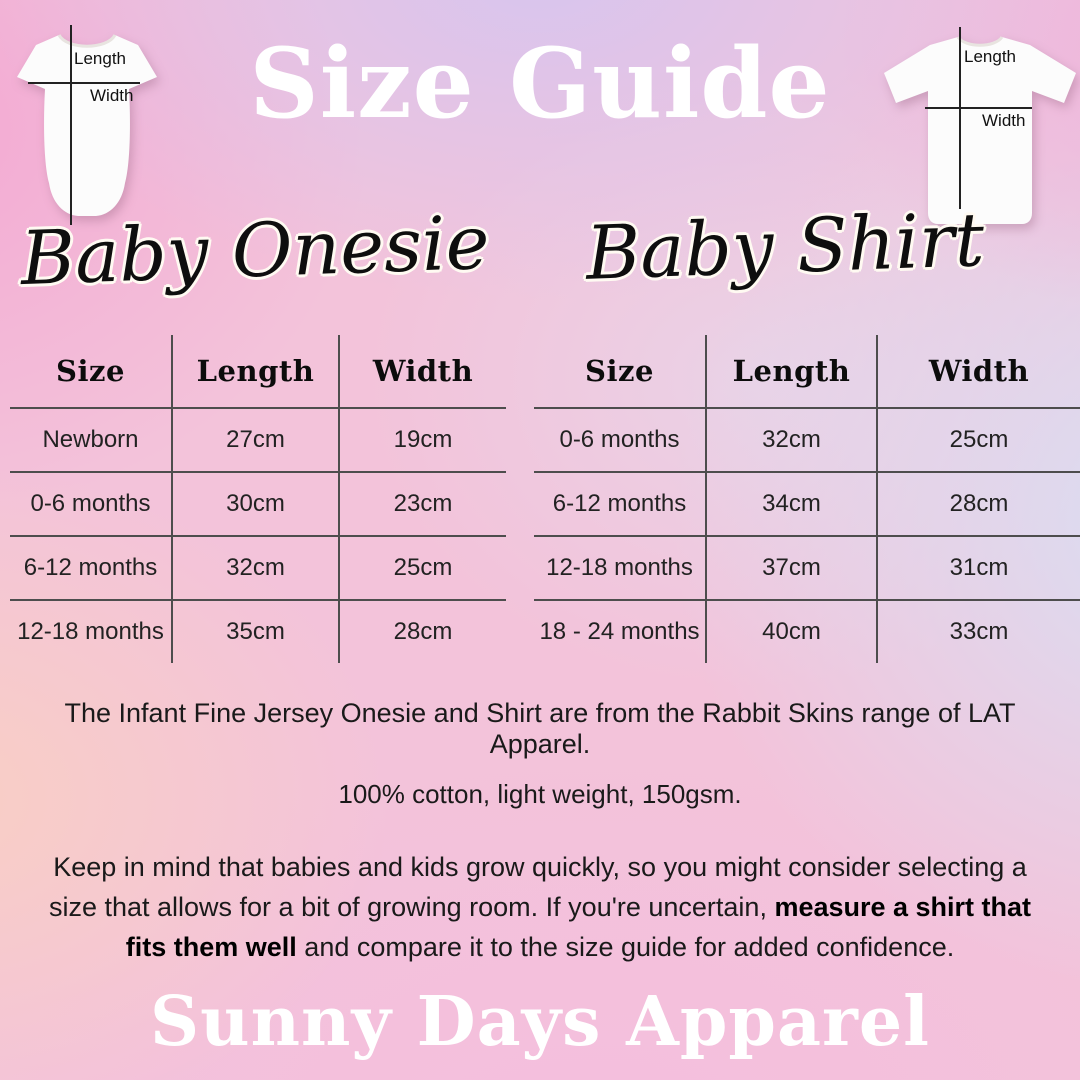 This screenshot has height=1080, width=1080. What do you see at coordinates (256, 503) in the screenshot?
I see `table-cell-length: 30cm` at bounding box center [256, 503].